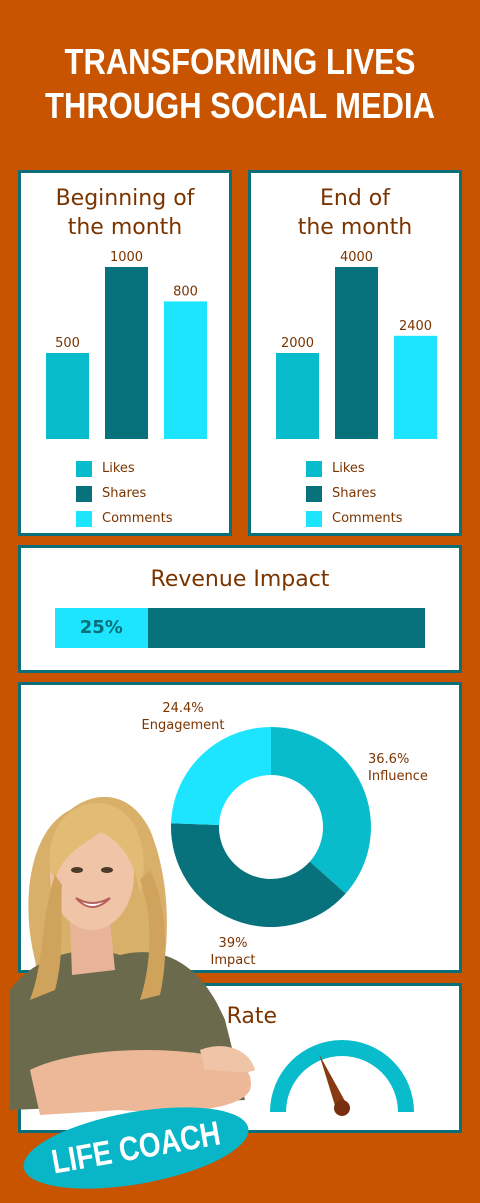 This screenshot has width=480, height=1203. What do you see at coordinates (297, 343) in the screenshot?
I see `bar-value-label: 2000` at bounding box center [297, 343].